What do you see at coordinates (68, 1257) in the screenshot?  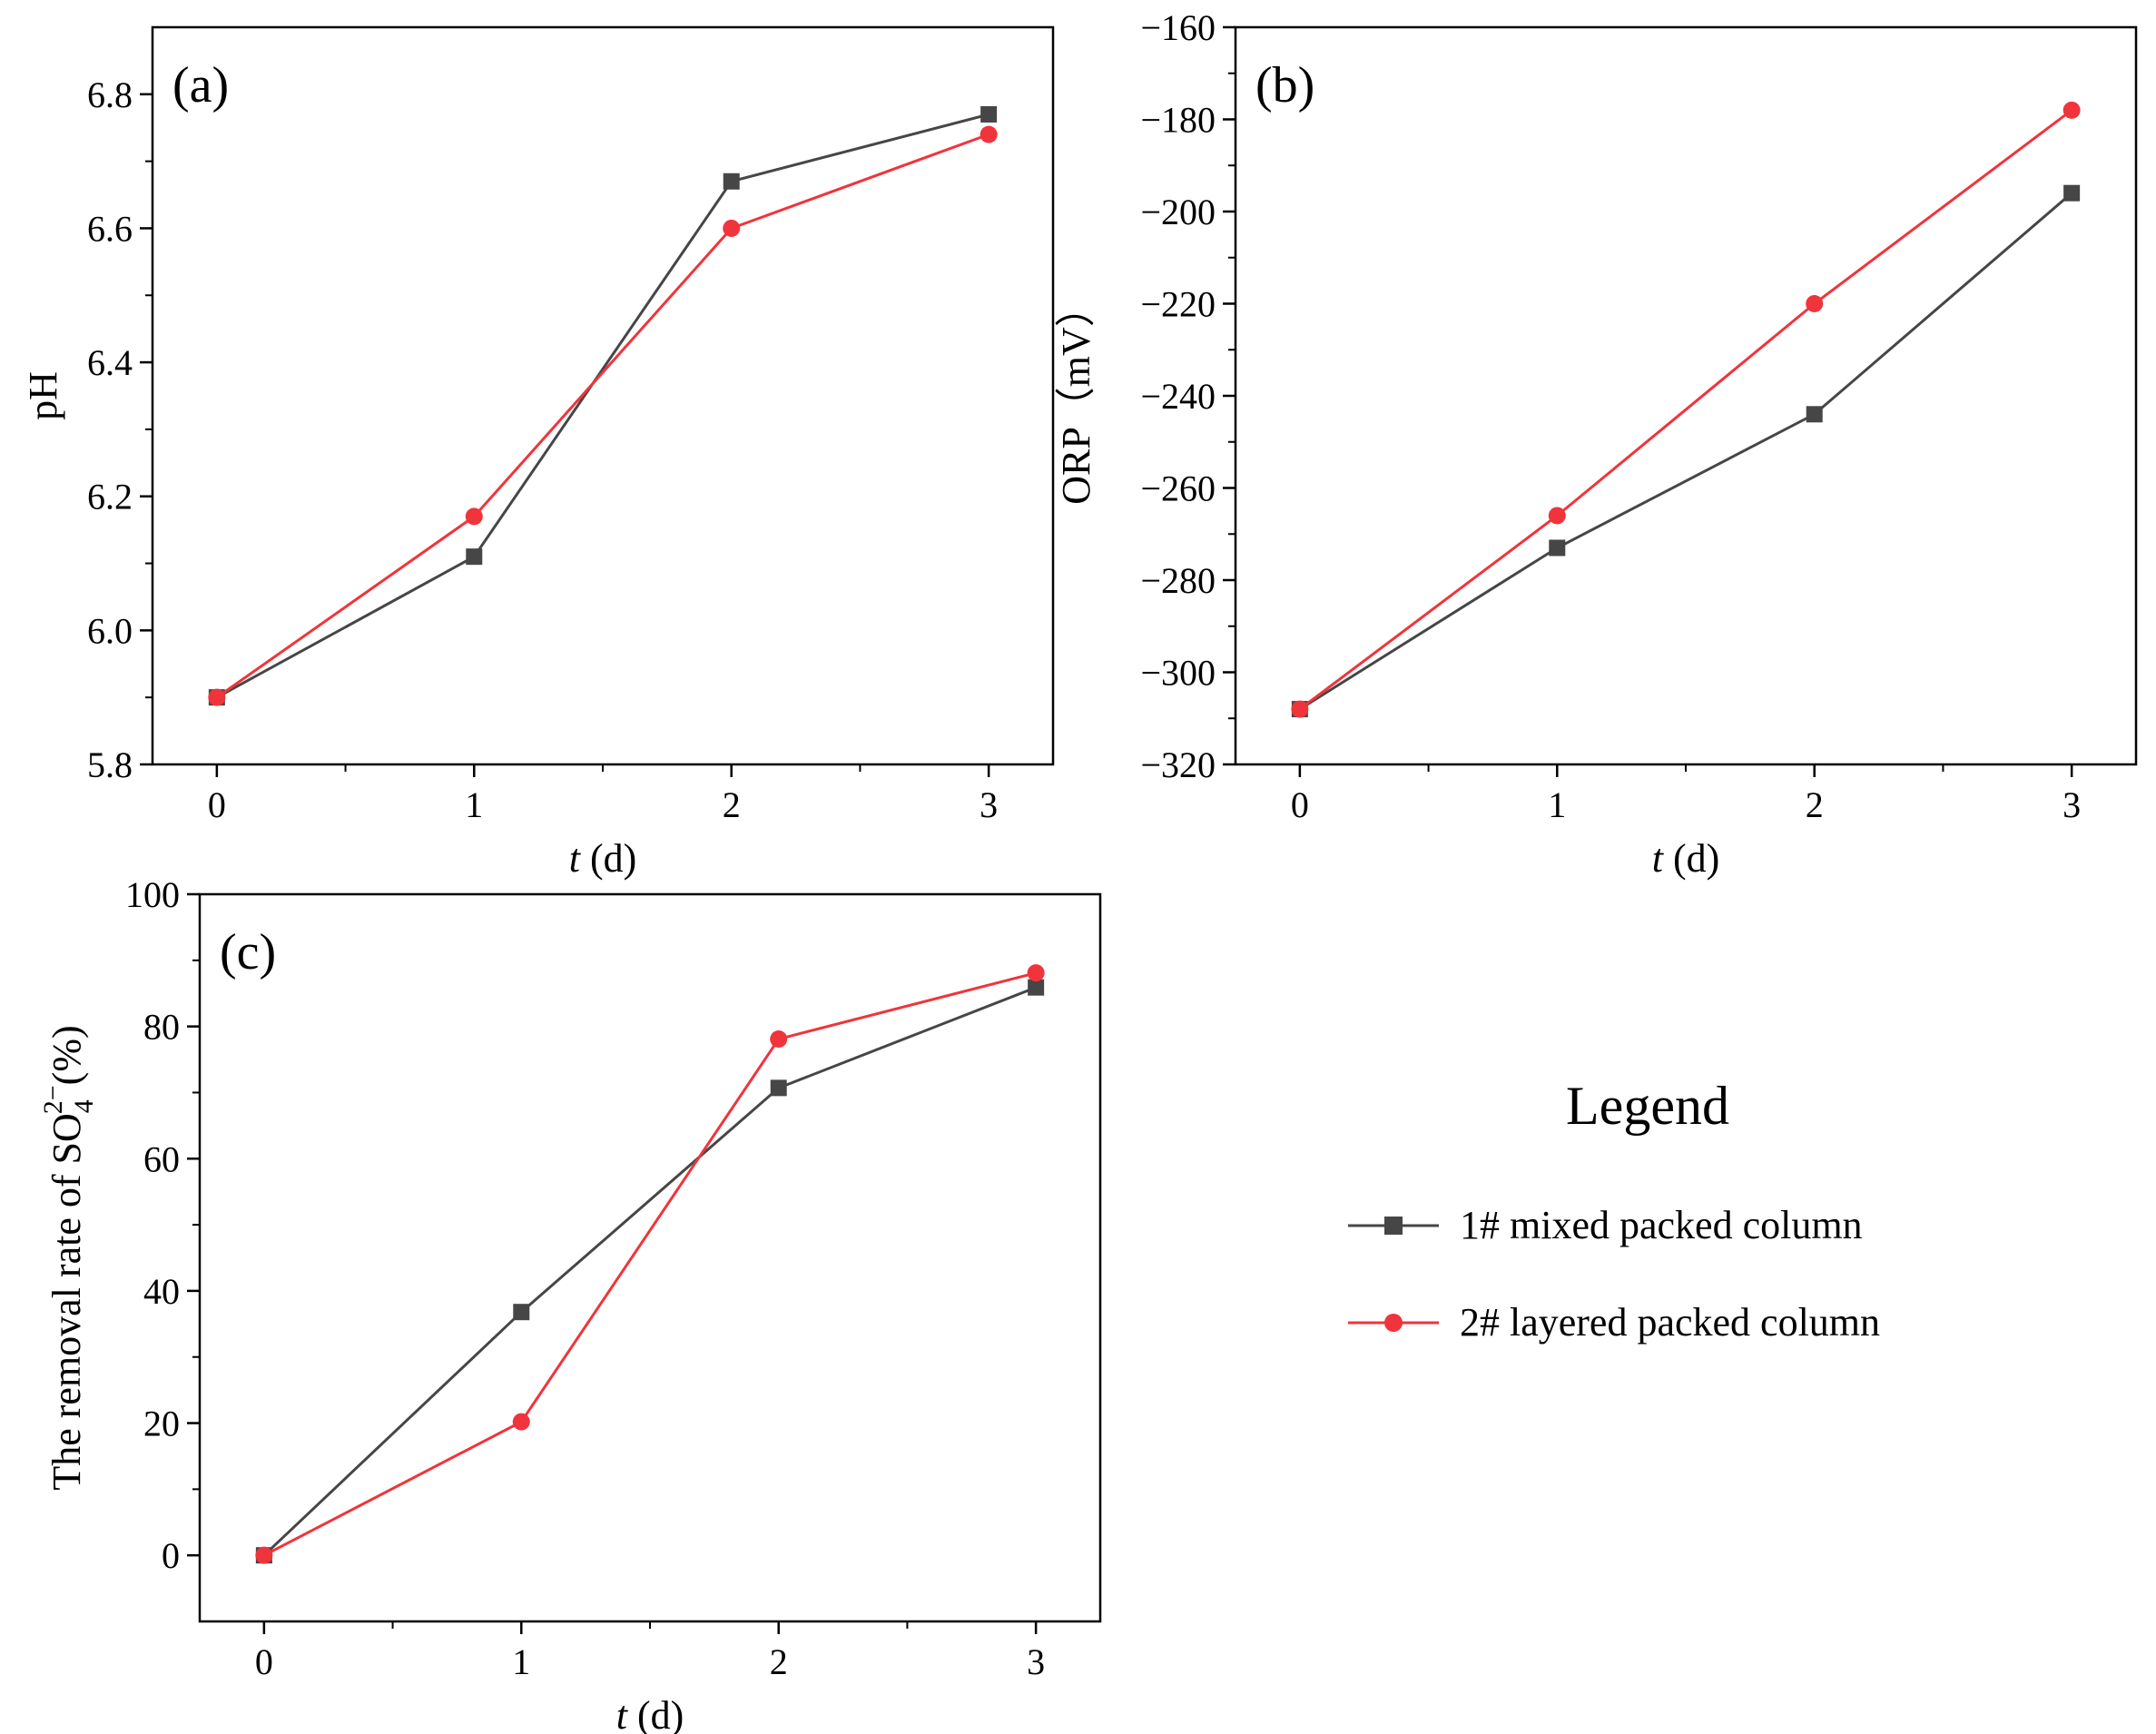 I see `y-axis-title: The removal rate of SO42−(%)` at bounding box center [68, 1257].